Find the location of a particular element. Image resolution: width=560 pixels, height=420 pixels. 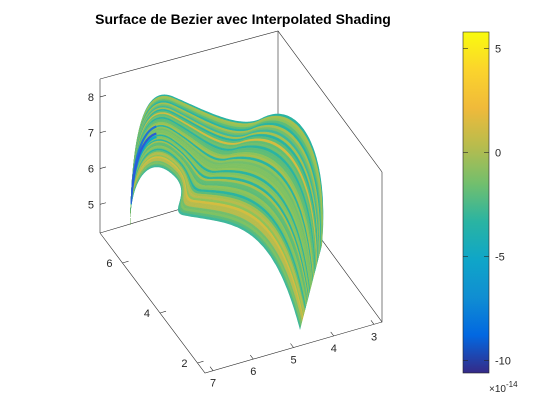

z-axis: 5 6 7 8 is located at coordinates (97, 151).